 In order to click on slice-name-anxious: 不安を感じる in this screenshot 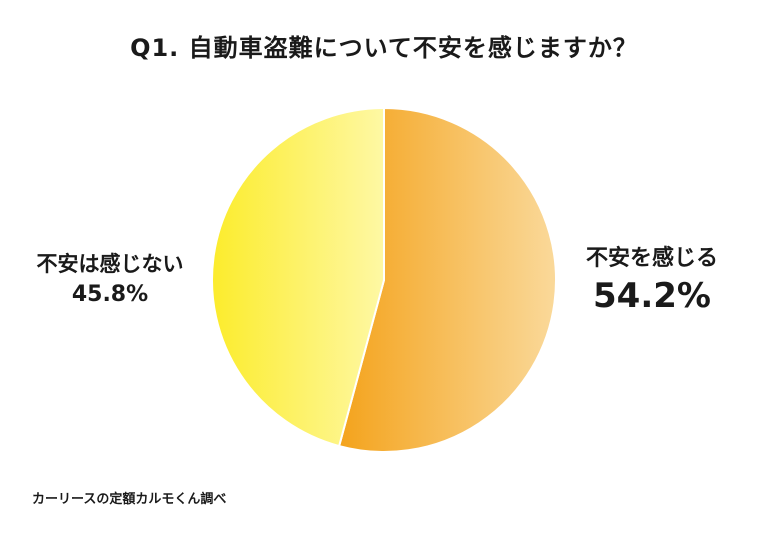, I will do `click(651, 258)`.